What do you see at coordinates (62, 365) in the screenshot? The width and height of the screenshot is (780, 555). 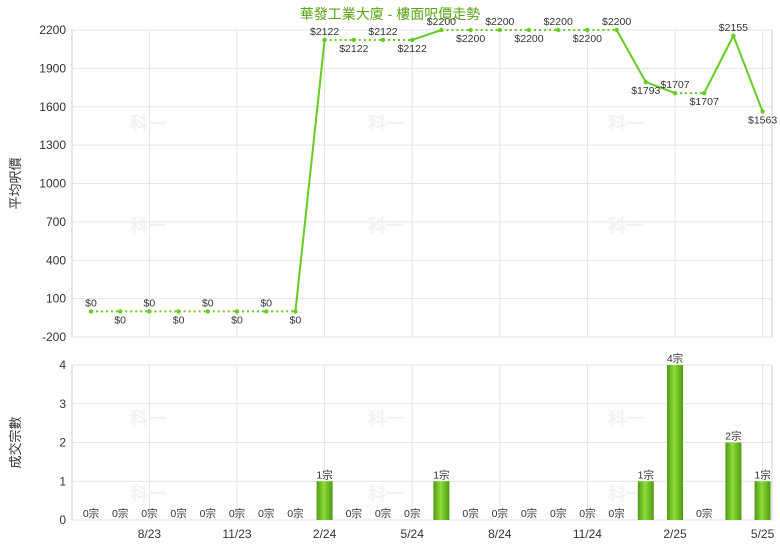 I see `volume-ytick-label: 4` at bounding box center [62, 365].